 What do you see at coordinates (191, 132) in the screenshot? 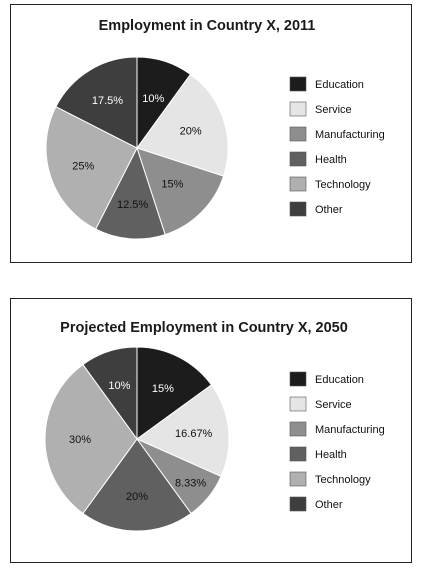
I see `slice-label-service: 20%` at bounding box center [191, 132].